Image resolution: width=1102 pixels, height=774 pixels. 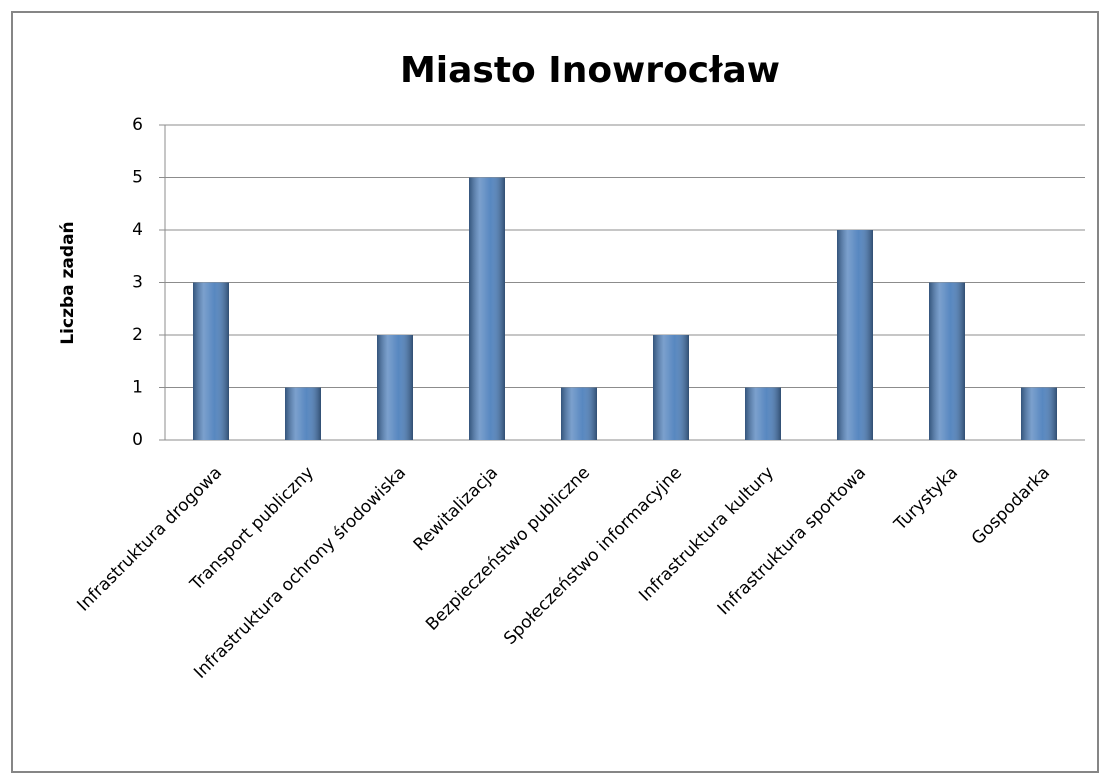 What do you see at coordinates (137, 283) in the screenshot?
I see `y-tick-label: 3` at bounding box center [137, 283].